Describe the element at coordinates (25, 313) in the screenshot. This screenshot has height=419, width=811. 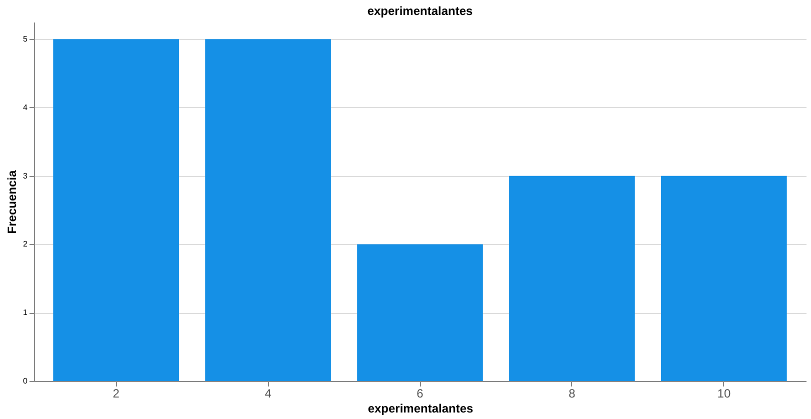
I see `y-tick-label: 1` at that location.